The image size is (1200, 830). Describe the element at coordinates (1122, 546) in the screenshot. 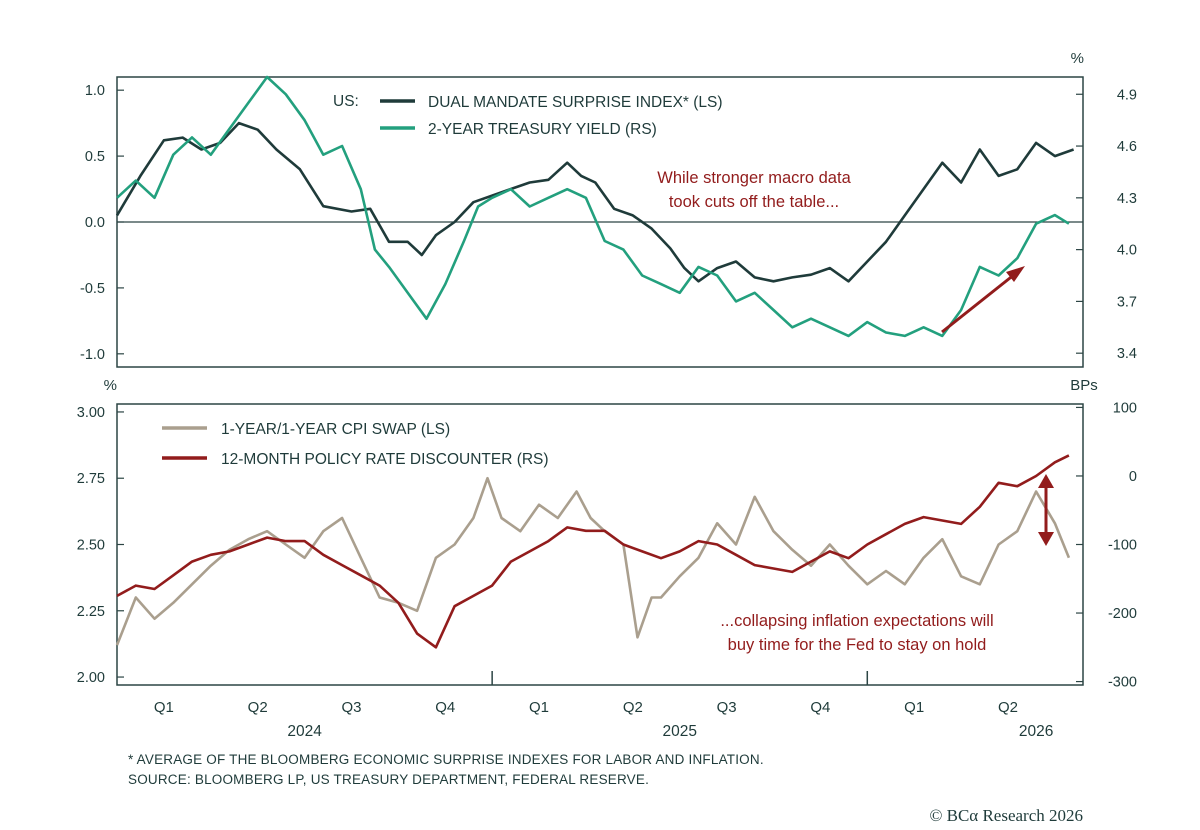

I see `panel2-right-tick-label: -100` at that location.